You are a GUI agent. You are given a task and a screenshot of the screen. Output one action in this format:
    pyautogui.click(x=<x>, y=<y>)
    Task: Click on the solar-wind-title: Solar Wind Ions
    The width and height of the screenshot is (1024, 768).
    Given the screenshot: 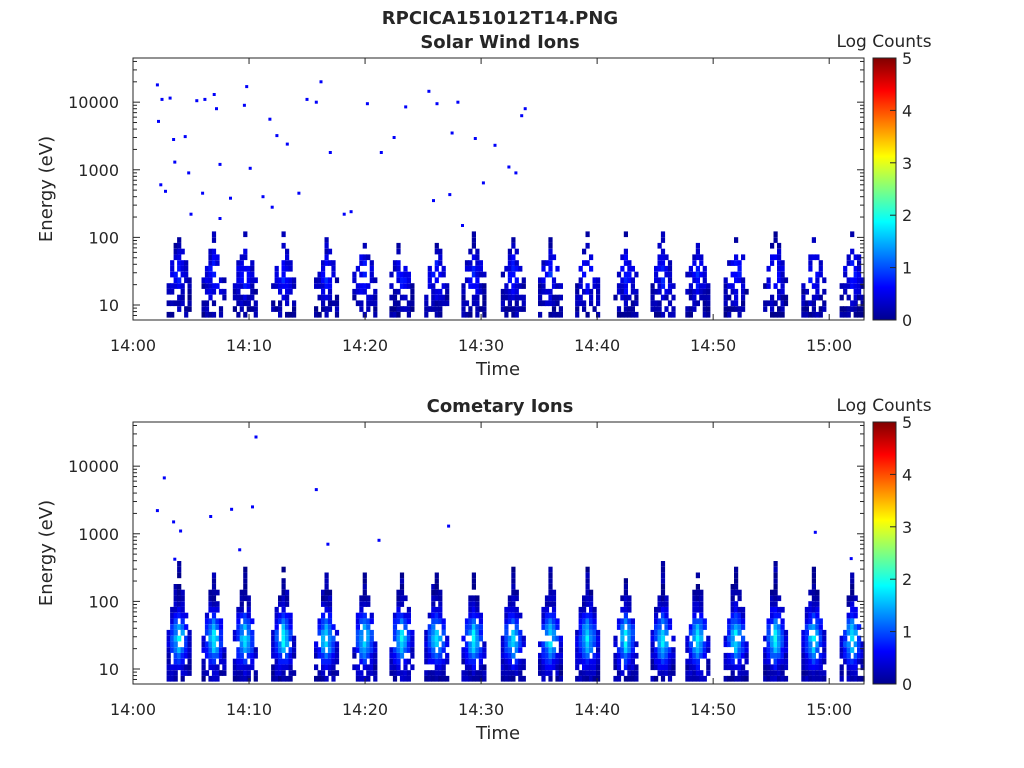 What is the action you would take?
    pyautogui.click(x=499, y=42)
    